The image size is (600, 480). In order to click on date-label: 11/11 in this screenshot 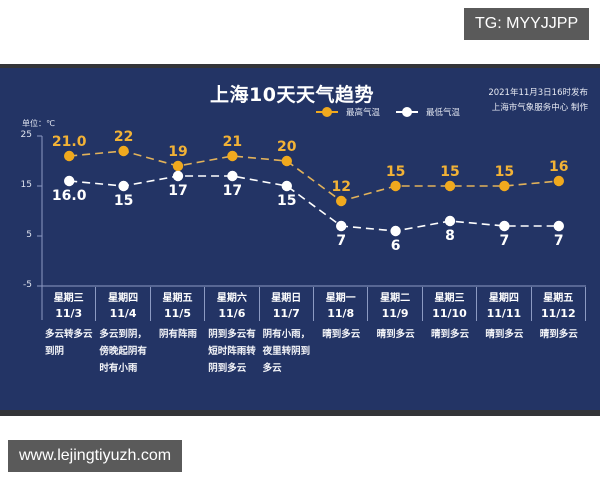, I will do `click(504, 313)`.